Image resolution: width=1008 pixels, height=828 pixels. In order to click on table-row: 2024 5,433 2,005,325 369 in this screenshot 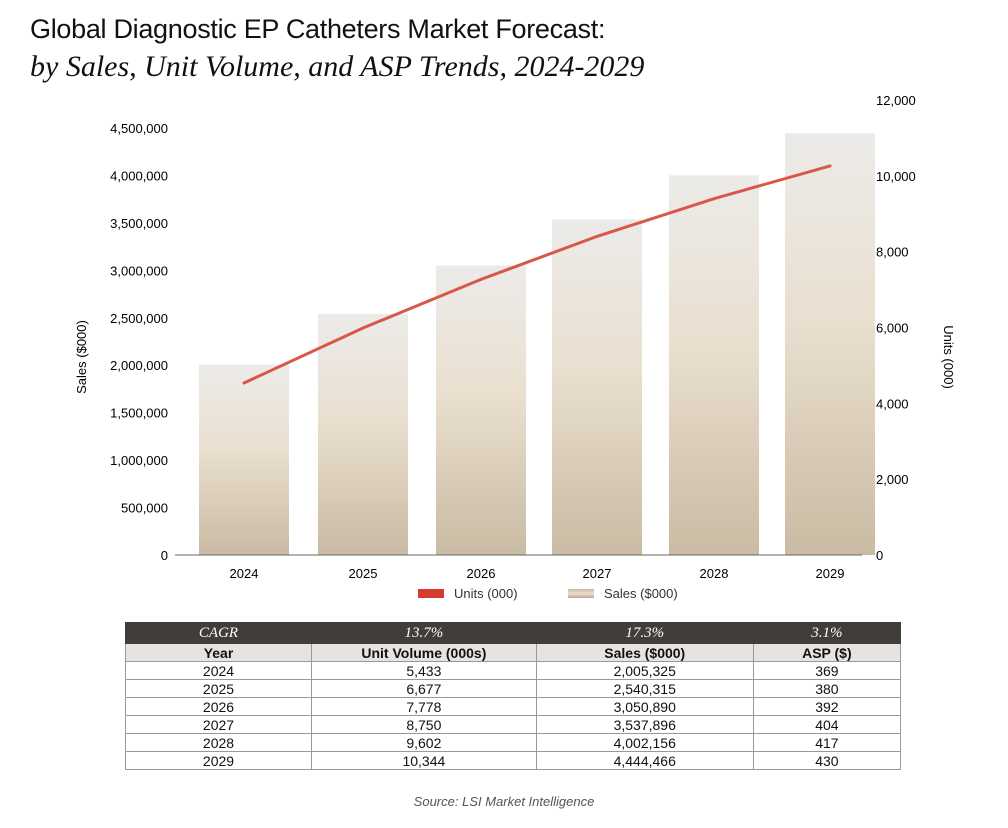, I will do `click(513, 670)`.